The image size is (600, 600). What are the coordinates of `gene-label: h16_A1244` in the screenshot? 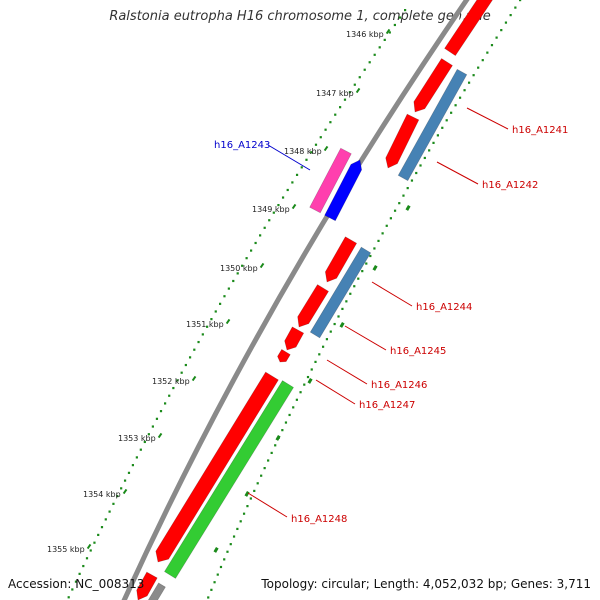 It's located at (444, 307).